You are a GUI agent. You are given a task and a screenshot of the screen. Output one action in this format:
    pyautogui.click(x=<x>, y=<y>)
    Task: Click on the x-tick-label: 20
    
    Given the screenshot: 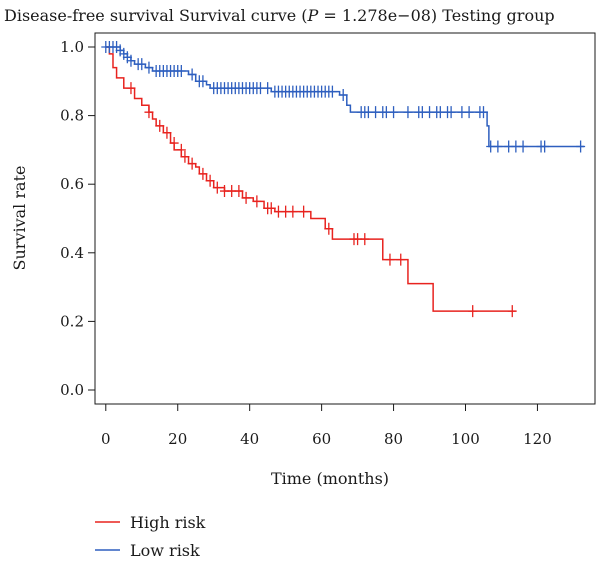 What is the action you would take?
    pyautogui.click(x=177, y=439)
    